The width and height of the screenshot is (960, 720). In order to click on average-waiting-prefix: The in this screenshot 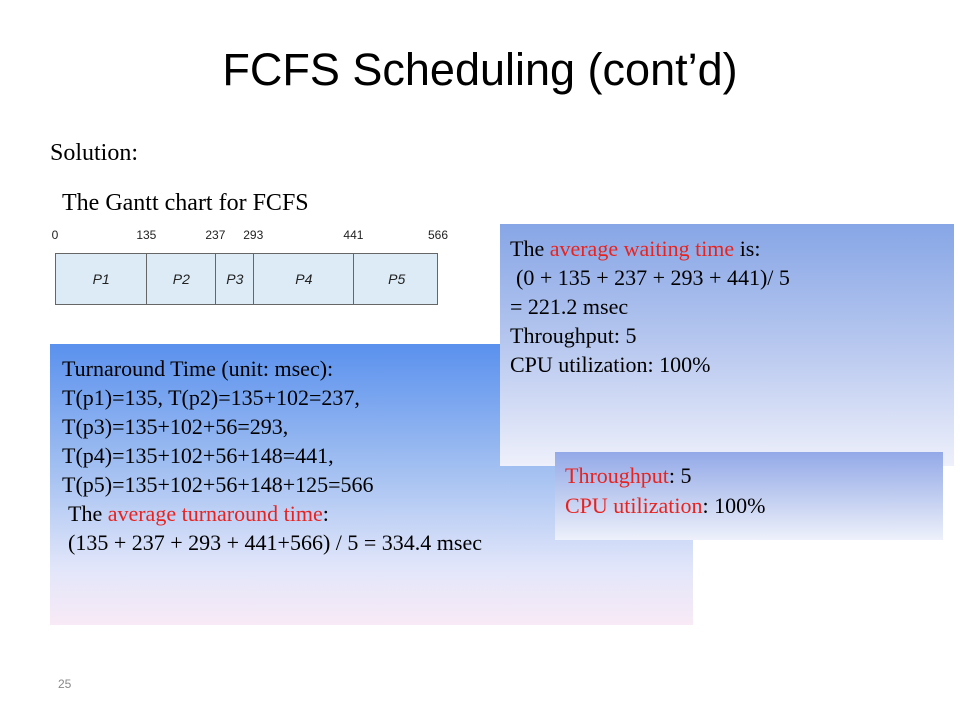, I will do `click(530, 248)`.